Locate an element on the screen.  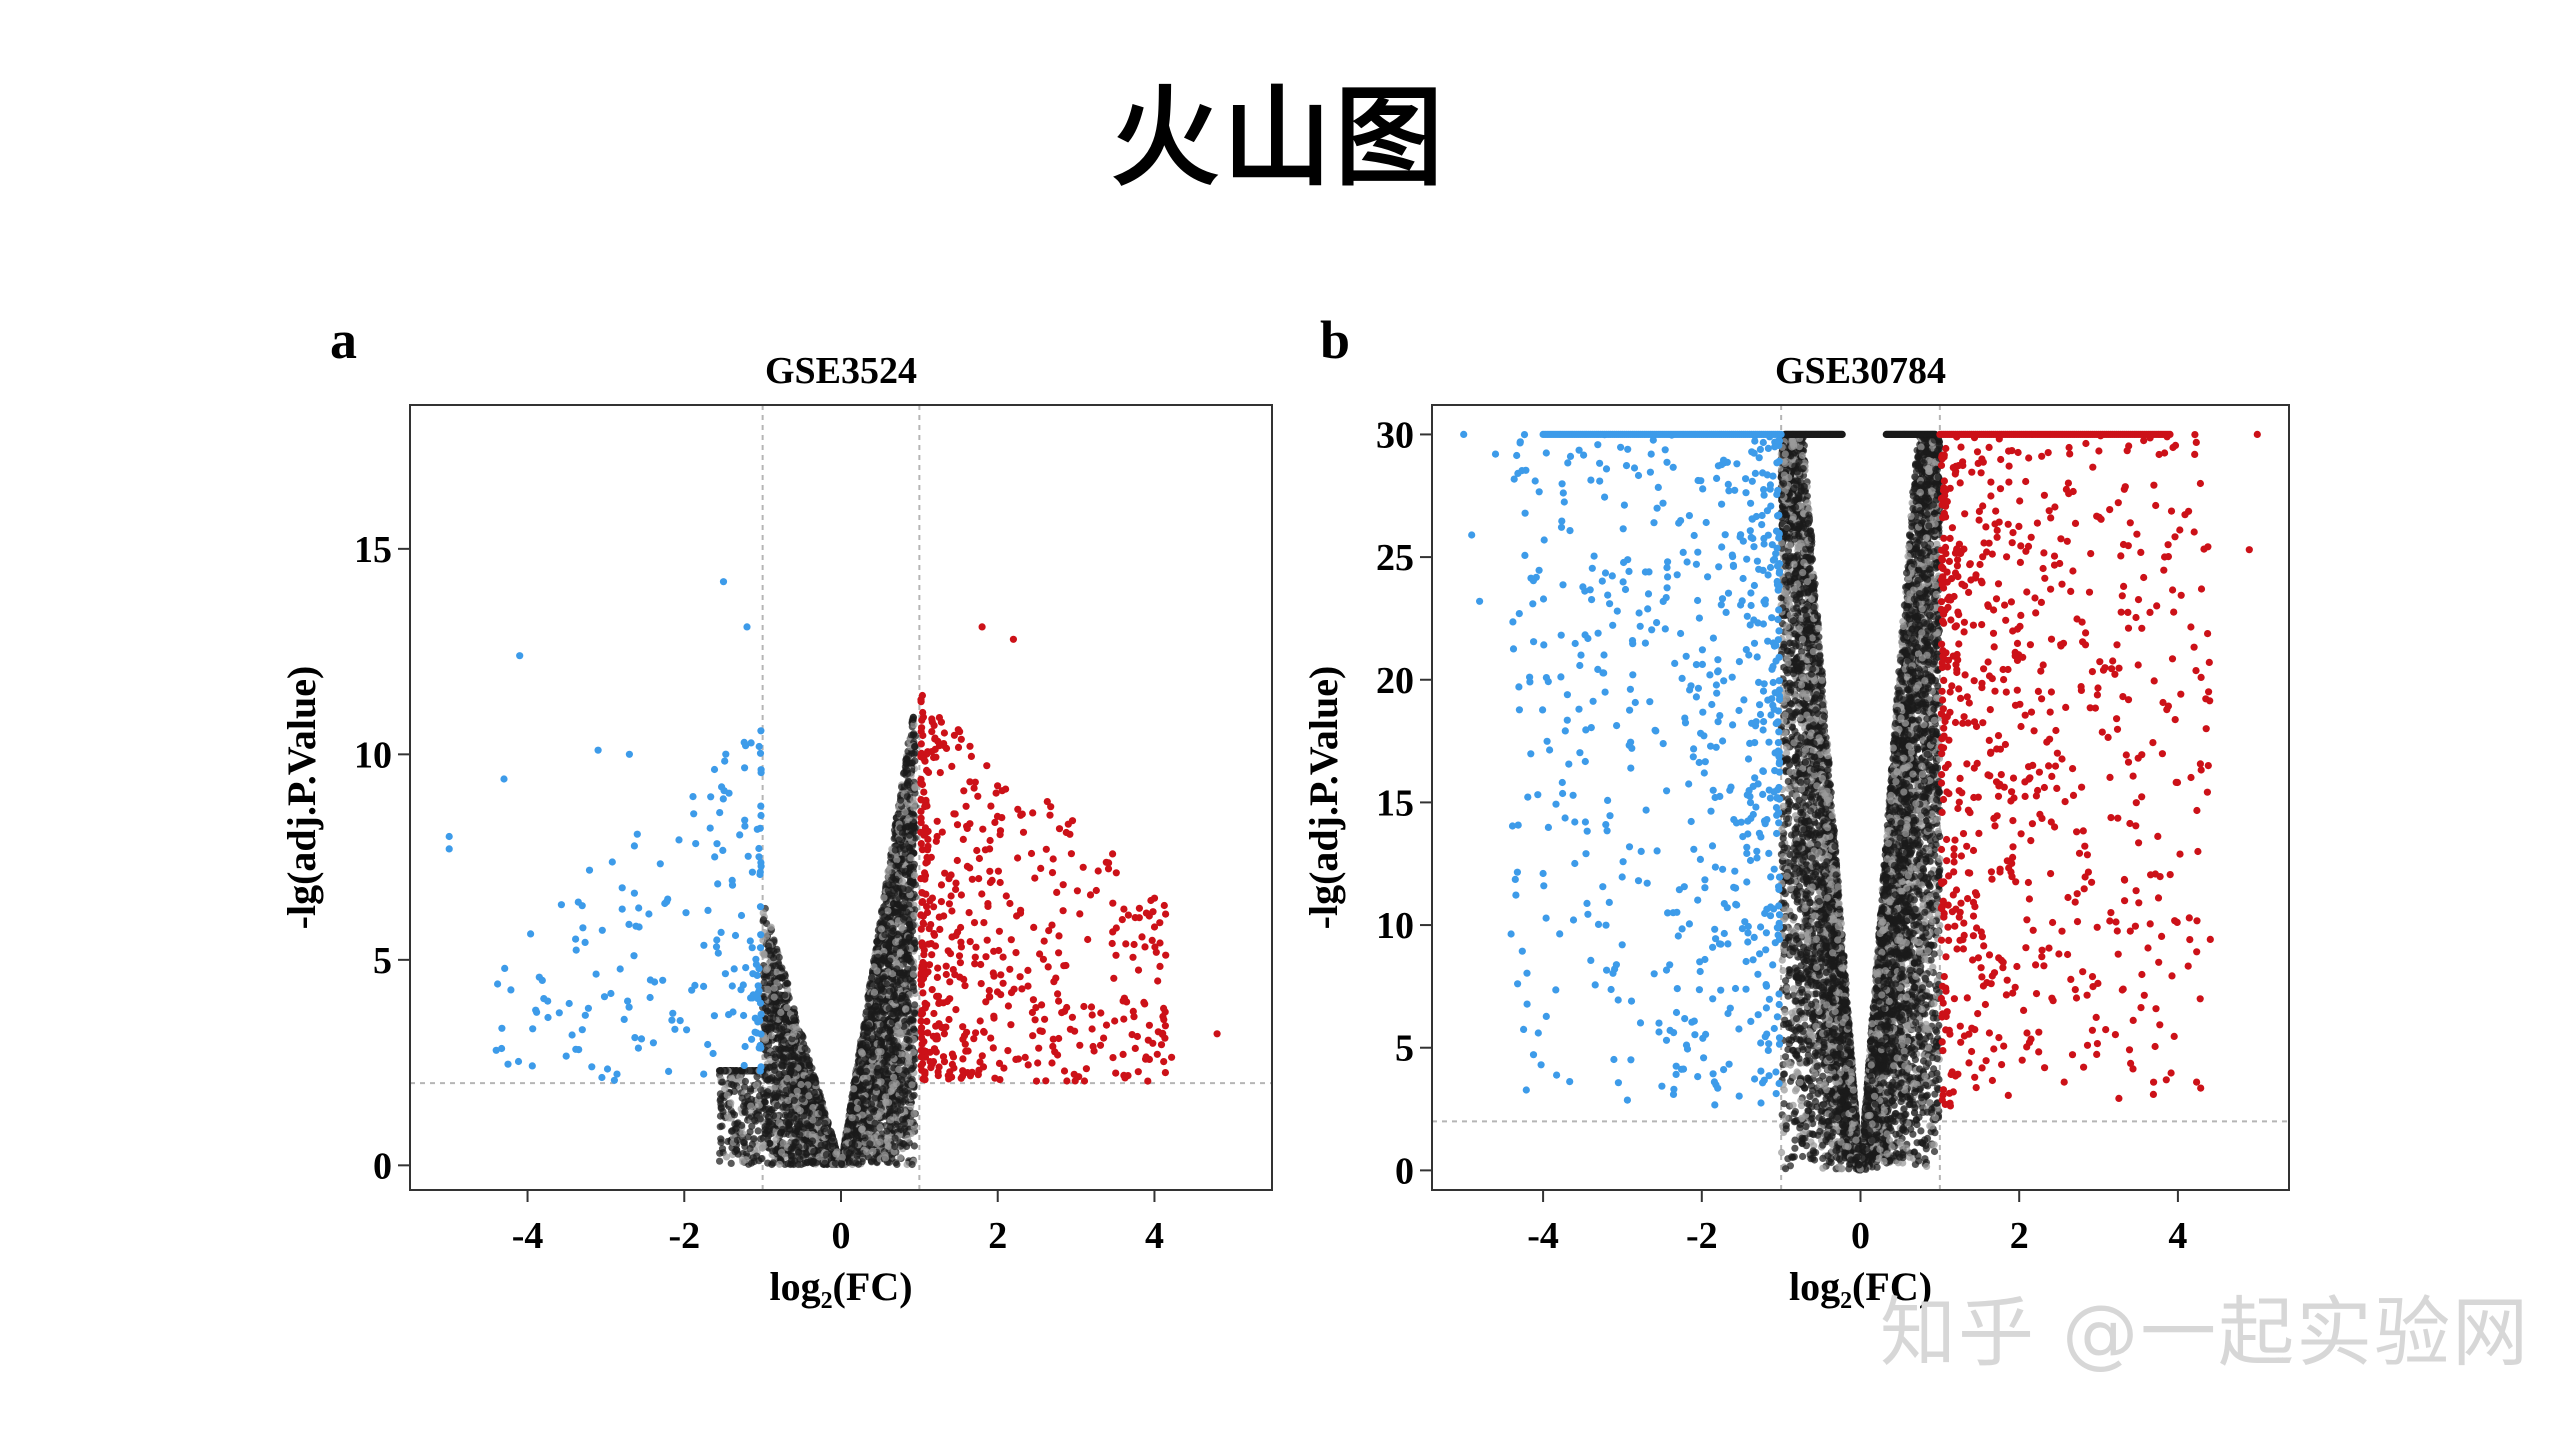
page-title: 火山图 is located at coordinates (1278, 138).